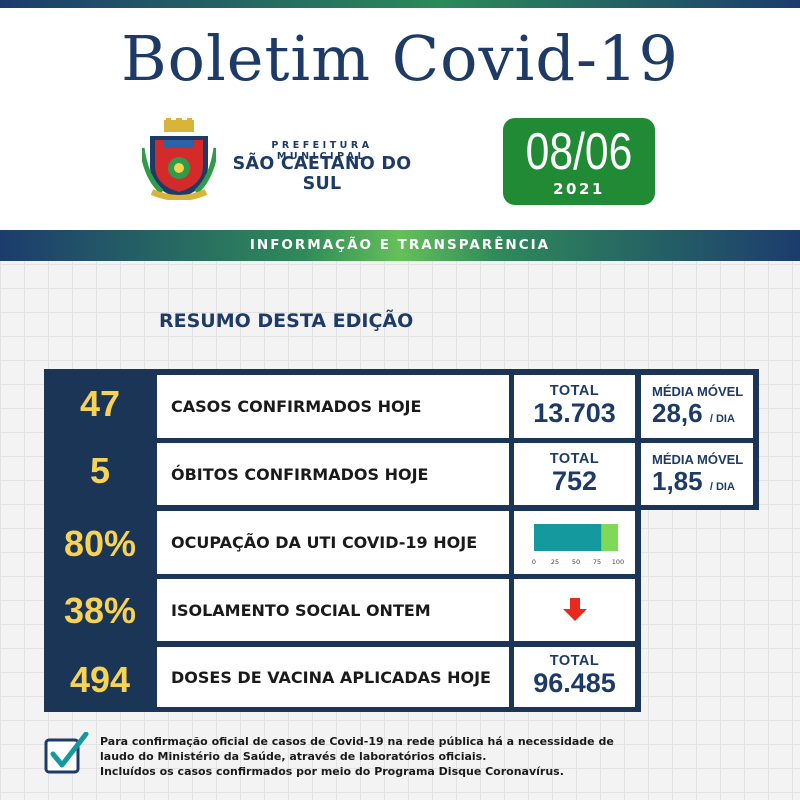  I want to click on deaths-today-value: 5, so click(100, 470).